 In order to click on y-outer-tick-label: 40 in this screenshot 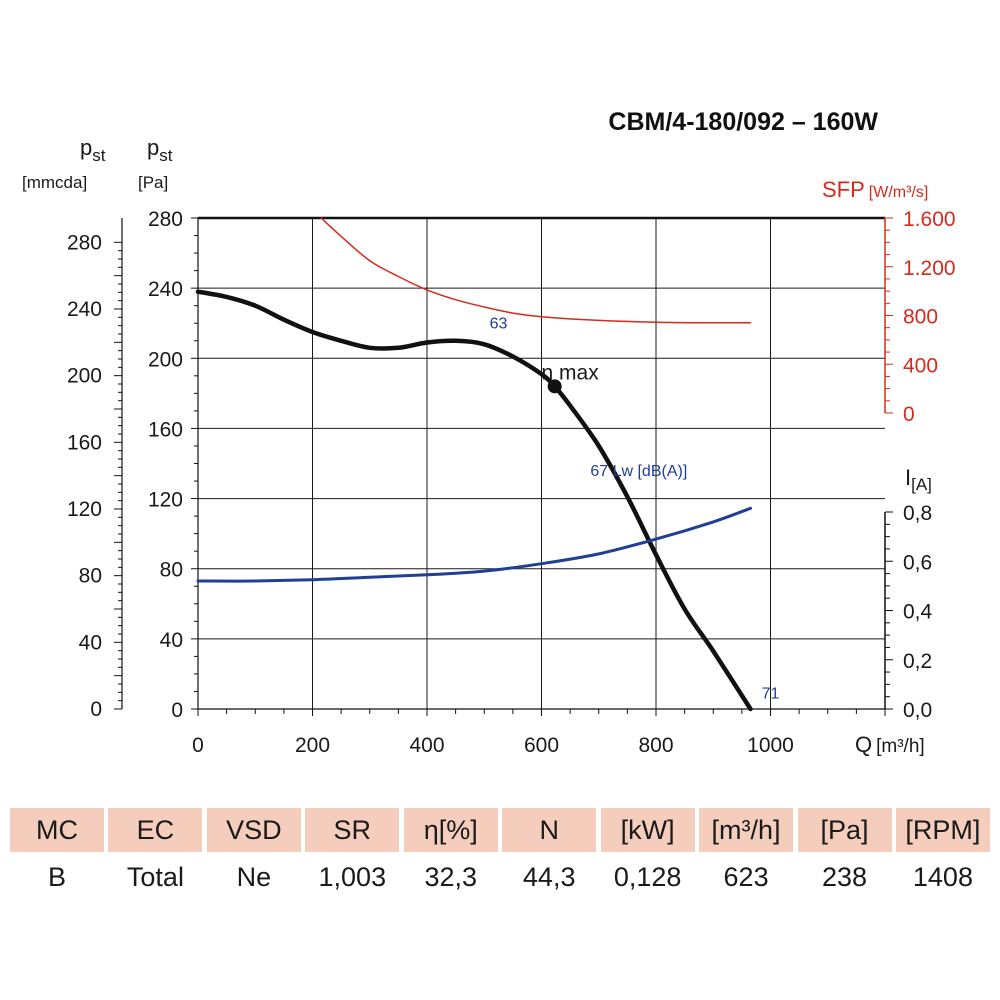, I will do `click(90, 642)`.